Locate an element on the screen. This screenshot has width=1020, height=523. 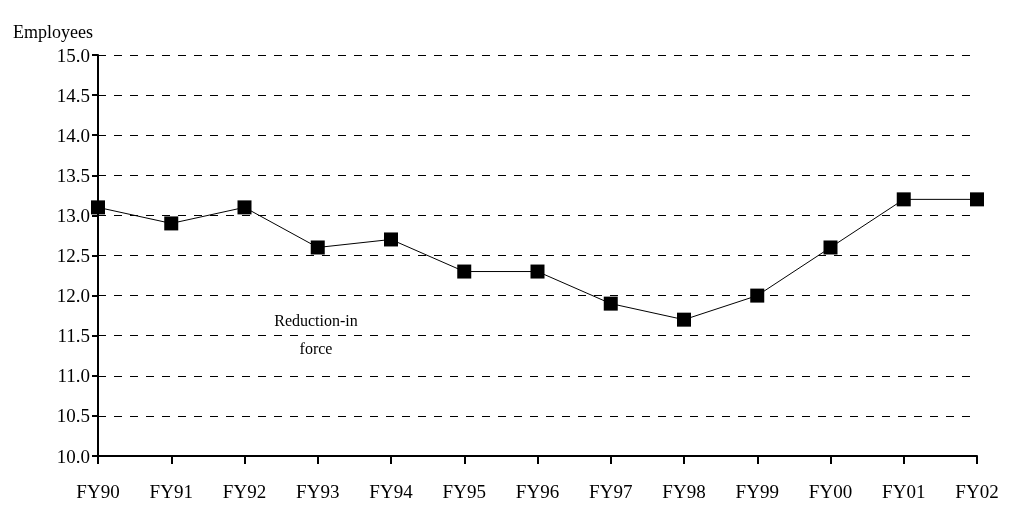
x-tick-label: FY01 is located at coordinates (904, 491).